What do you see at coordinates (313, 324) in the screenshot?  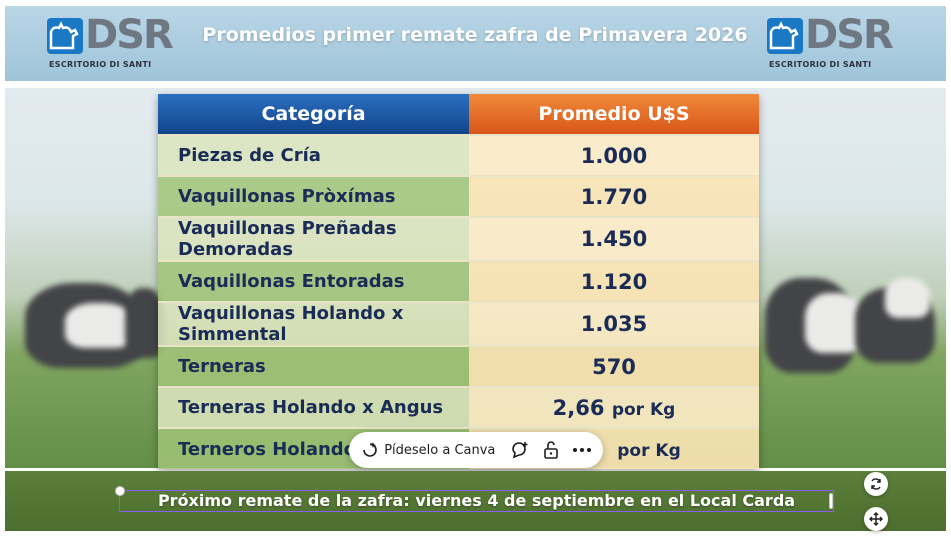 I see `row-category: Vaquillonas Holando x Simmental` at bounding box center [313, 324].